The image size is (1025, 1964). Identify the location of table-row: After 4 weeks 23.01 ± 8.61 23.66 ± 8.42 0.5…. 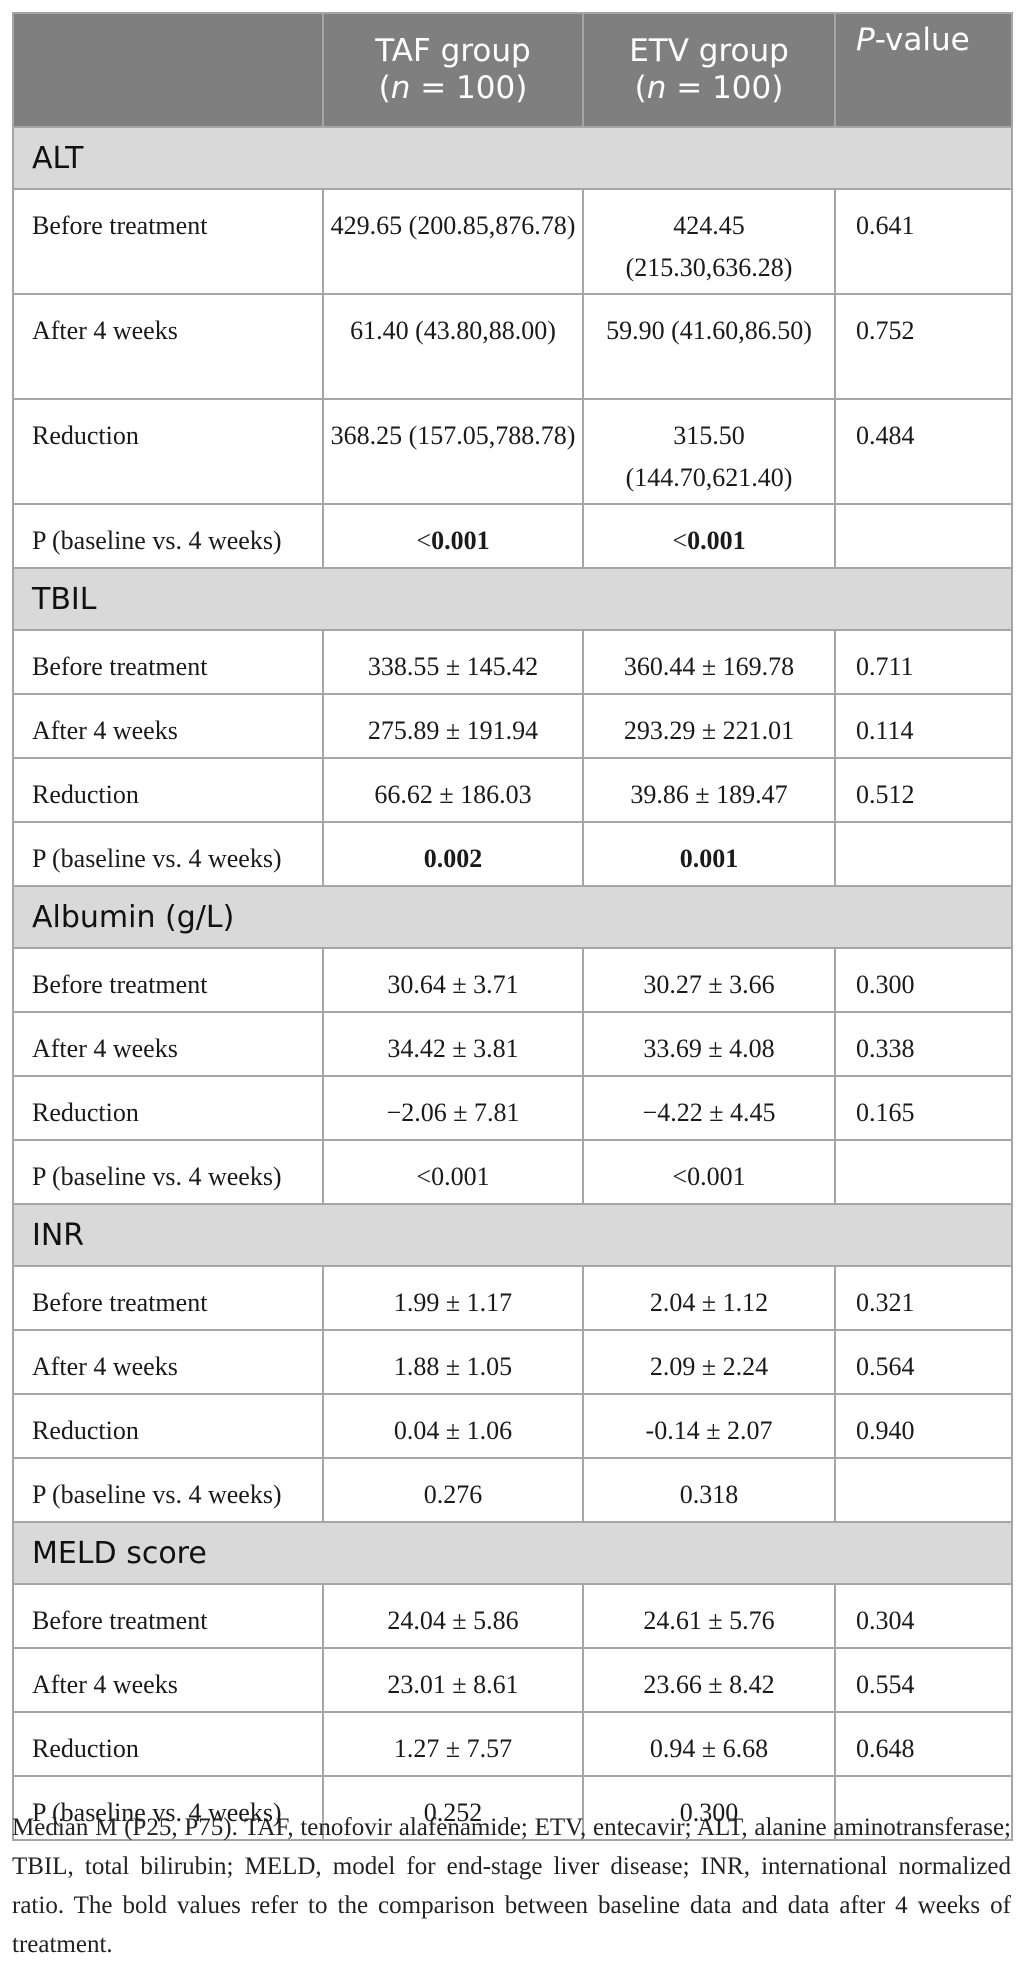
(512, 1680).